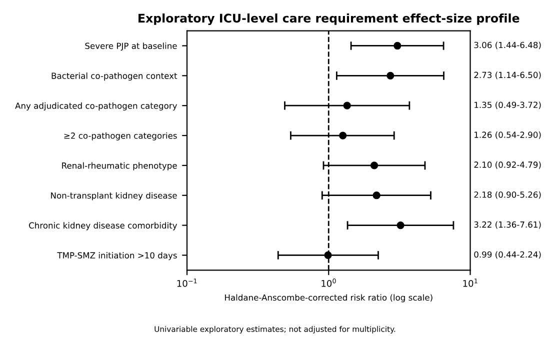 The width and height of the screenshot is (550, 342). Describe the element at coordinates (103, 226) in the screenshot. I see `y-tick-label: Chronic kidney disease comorbidity` at that location.